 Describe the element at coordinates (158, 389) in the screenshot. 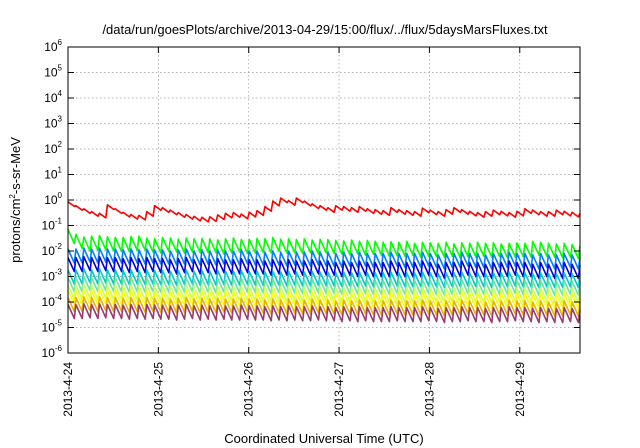

I see `x-tick-label: 2013-4-25` at that location.